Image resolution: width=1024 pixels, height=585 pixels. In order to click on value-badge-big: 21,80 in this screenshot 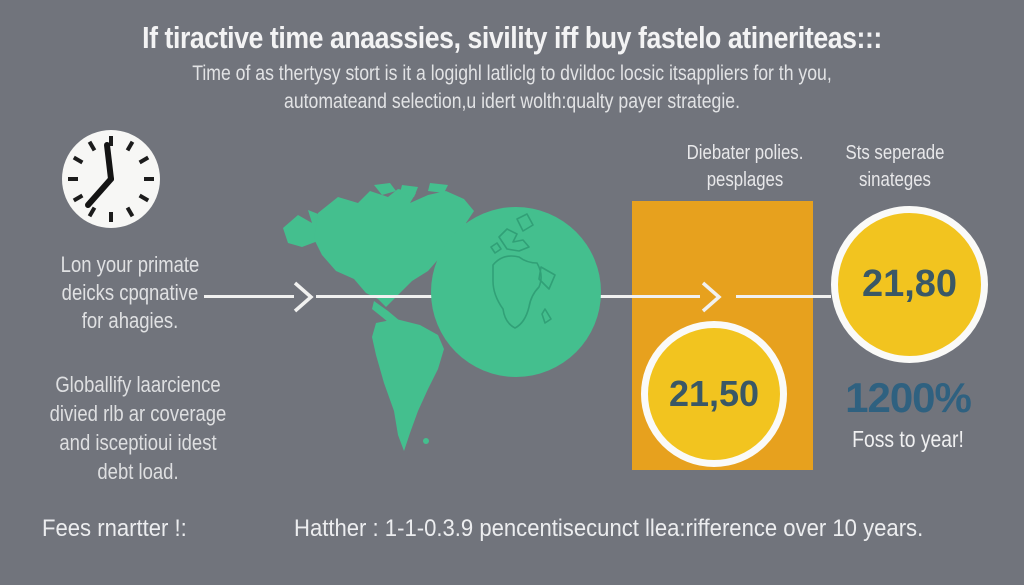, I will do `click(909, 284)`.